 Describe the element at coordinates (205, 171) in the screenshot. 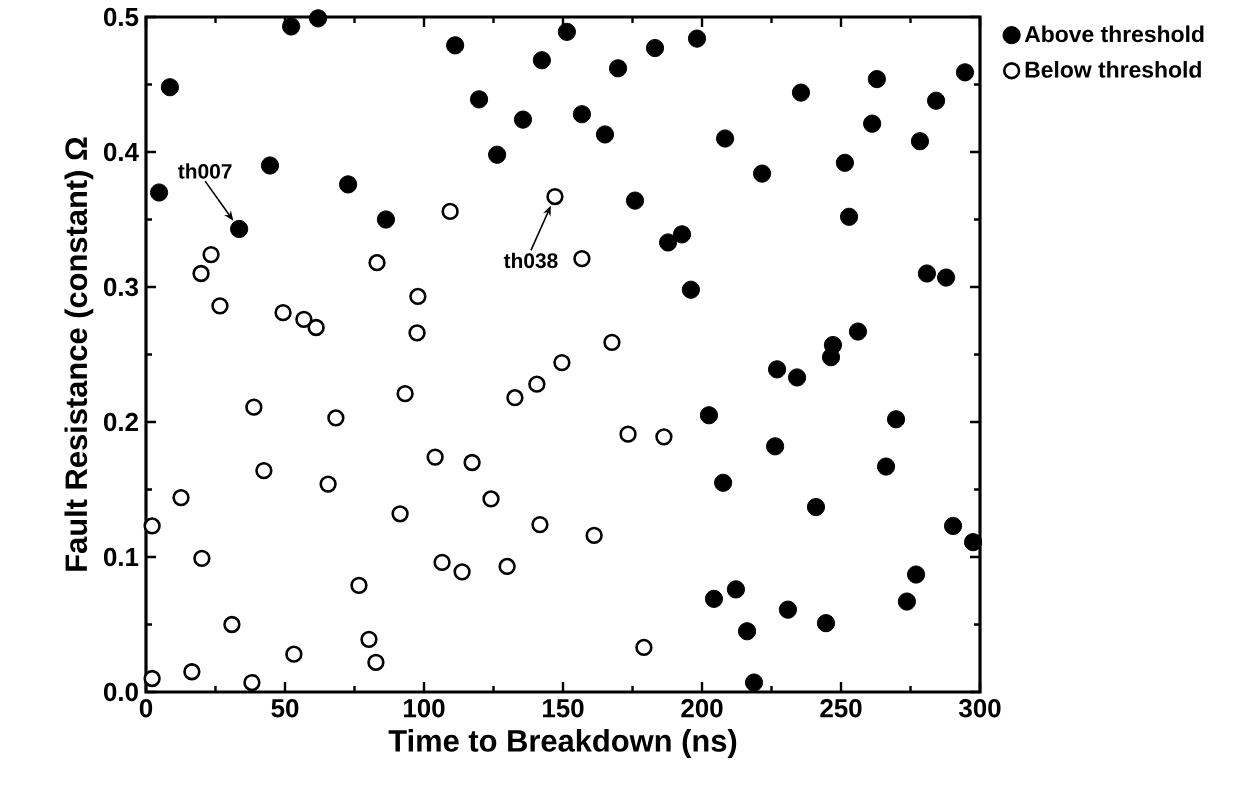

I see `annotation: th007` at that location.